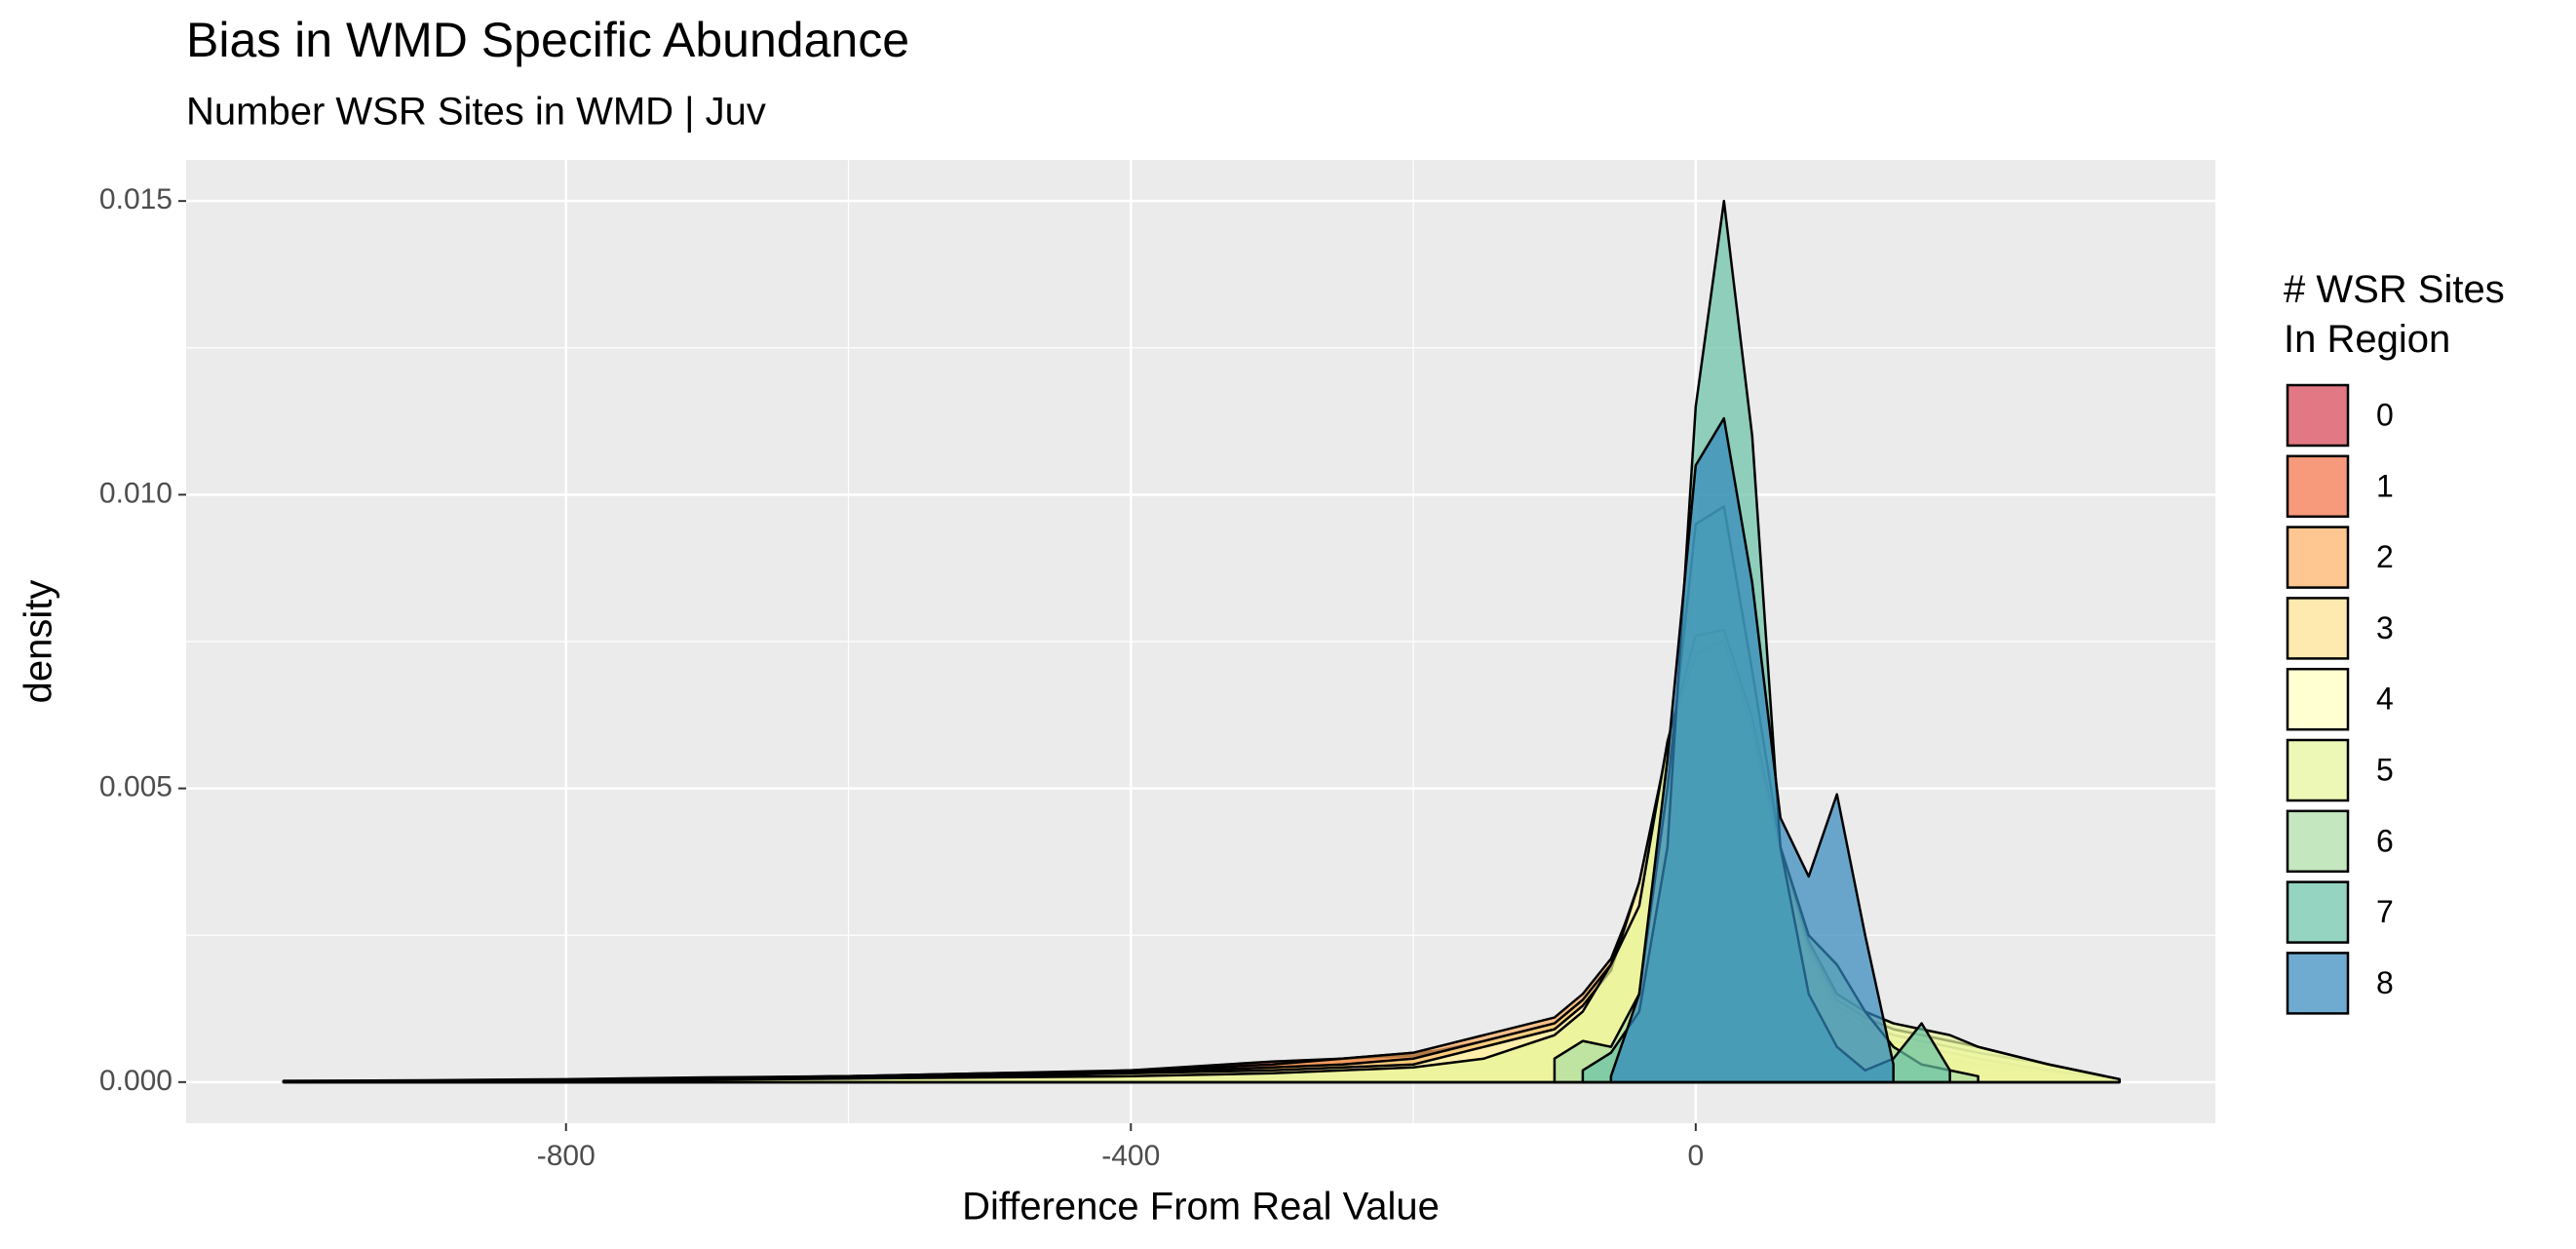  Describe the element at coordinates (2385, 982) in the screenshot. I see `legend-label: 8` at that location.